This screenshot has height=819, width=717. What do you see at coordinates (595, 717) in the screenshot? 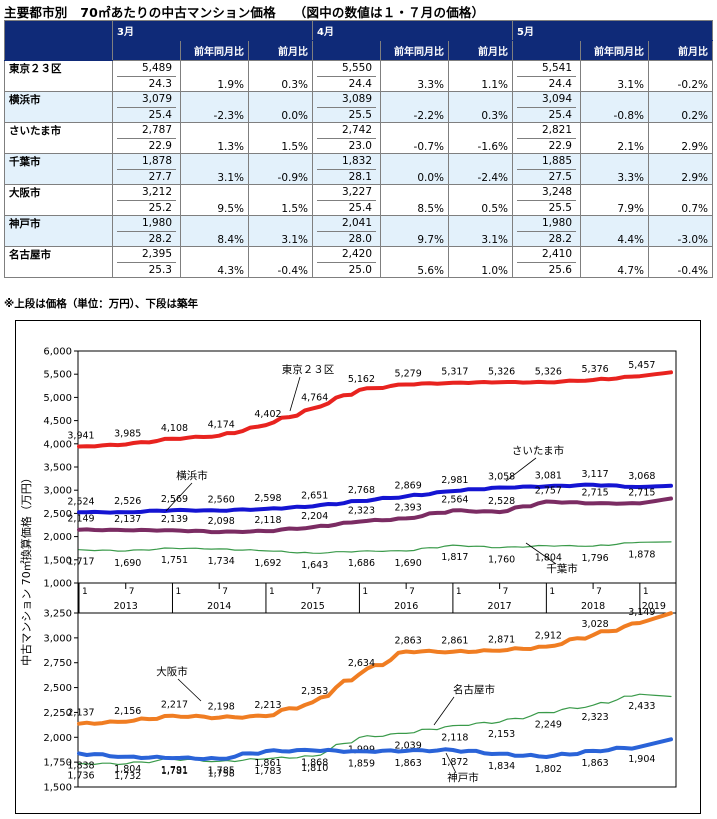
I see `data-label: 2,323` at bounding box center [595, 717].